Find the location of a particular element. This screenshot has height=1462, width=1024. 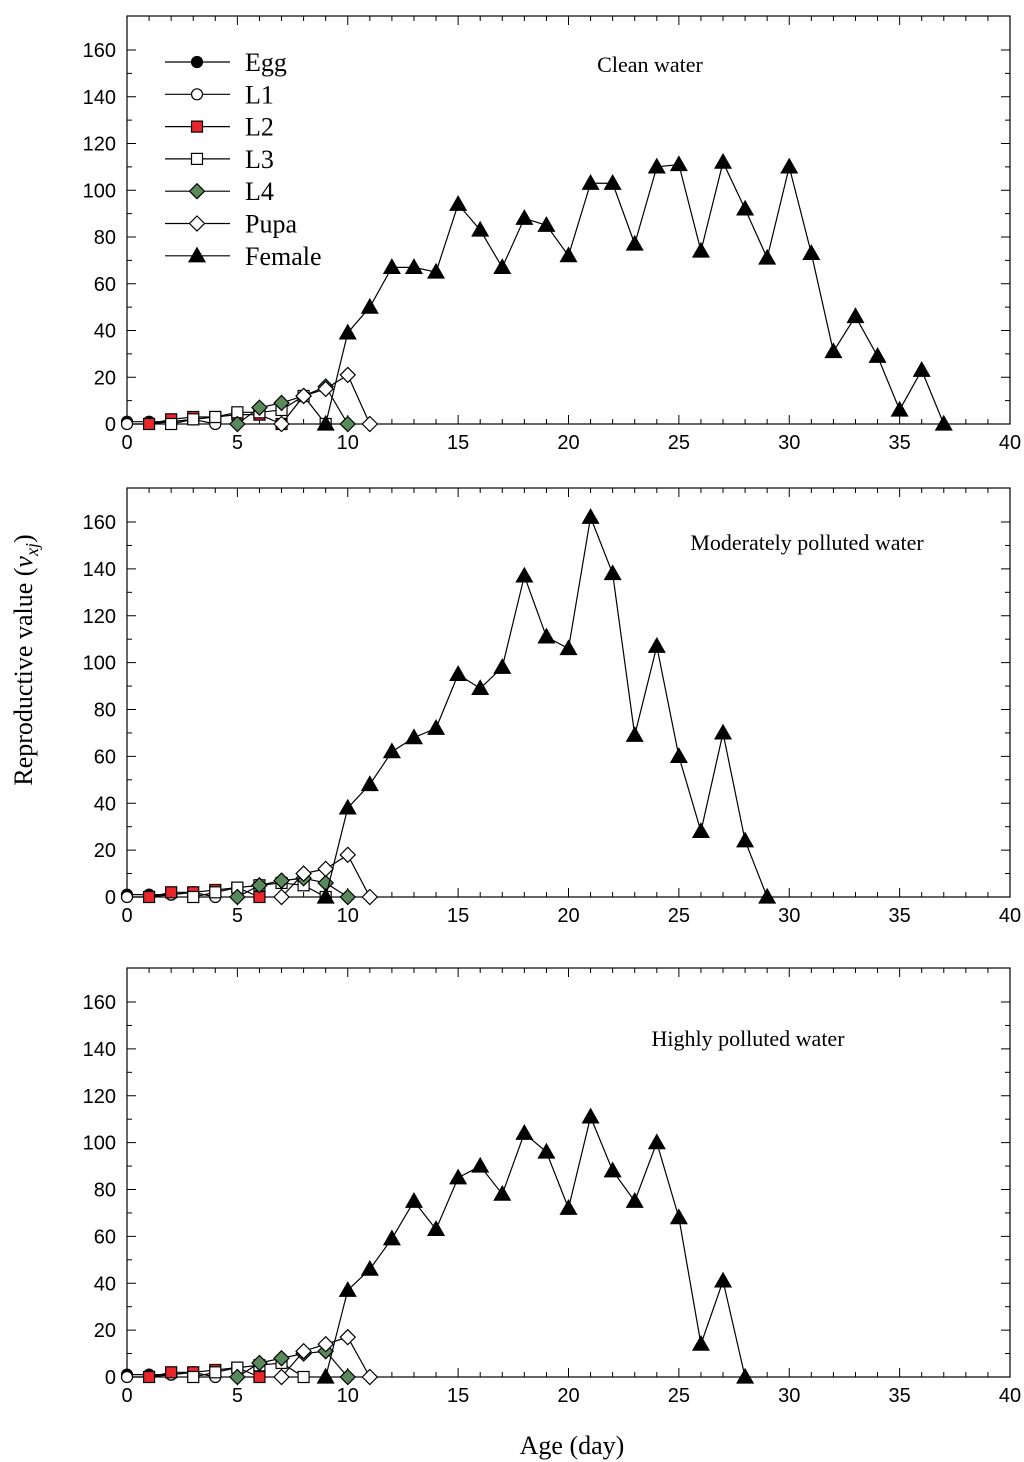

legend-label-l3: L3 is located at coordinates (259, 159).